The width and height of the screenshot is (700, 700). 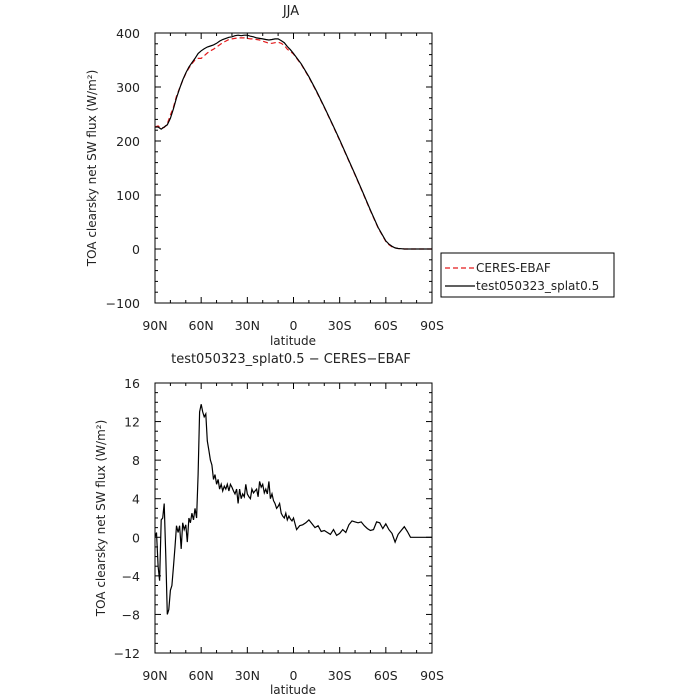 What do you see at coordinates (128, 195) in the screenshot?
I see `y-tick-label: 100` at bounding box center [128, 195].